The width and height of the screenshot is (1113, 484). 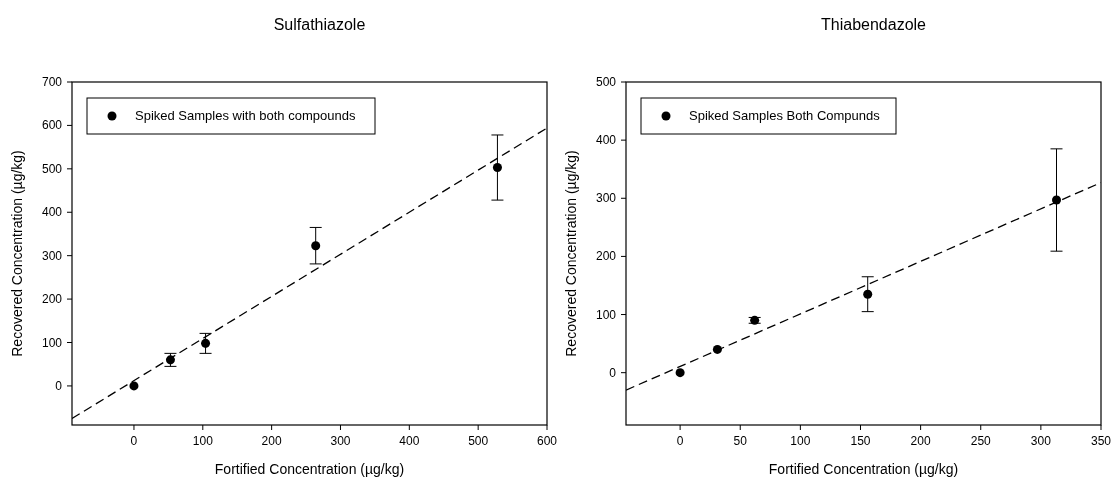 What do you see at coordinates (409, 441) in the screenshot?
I see `x-tick-label: 400` at bounding box center [409, 441].